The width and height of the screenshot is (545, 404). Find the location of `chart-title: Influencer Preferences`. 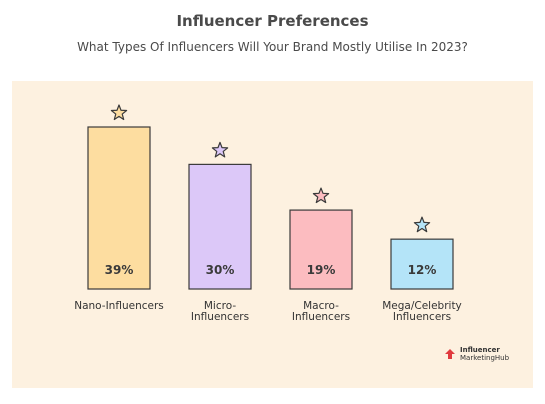

chart-title: Influencer Preferences is located at coordinates (272, 21).